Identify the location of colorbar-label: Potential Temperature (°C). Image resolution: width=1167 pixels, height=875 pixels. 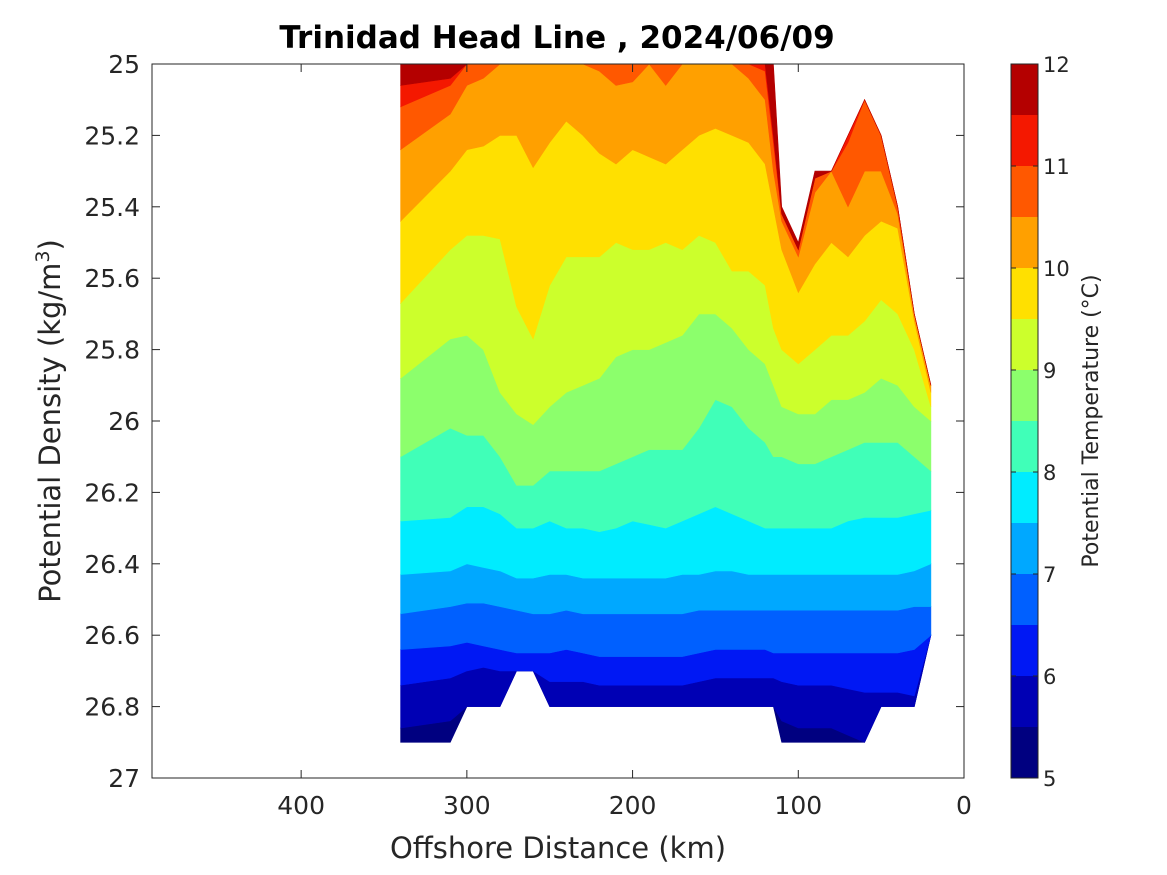
(1091, 420).